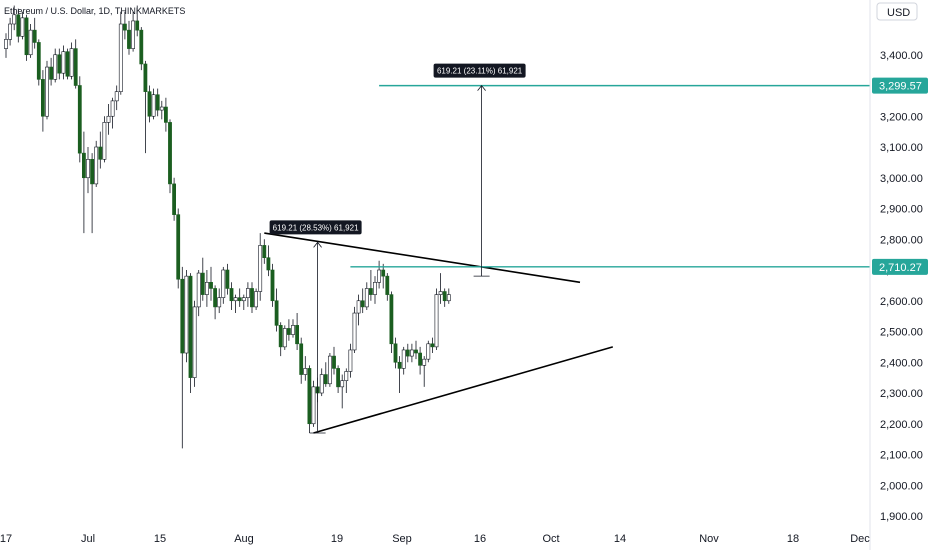  I want to click on breakout-level-tag-label: 2,710.27, so click(900, 268).